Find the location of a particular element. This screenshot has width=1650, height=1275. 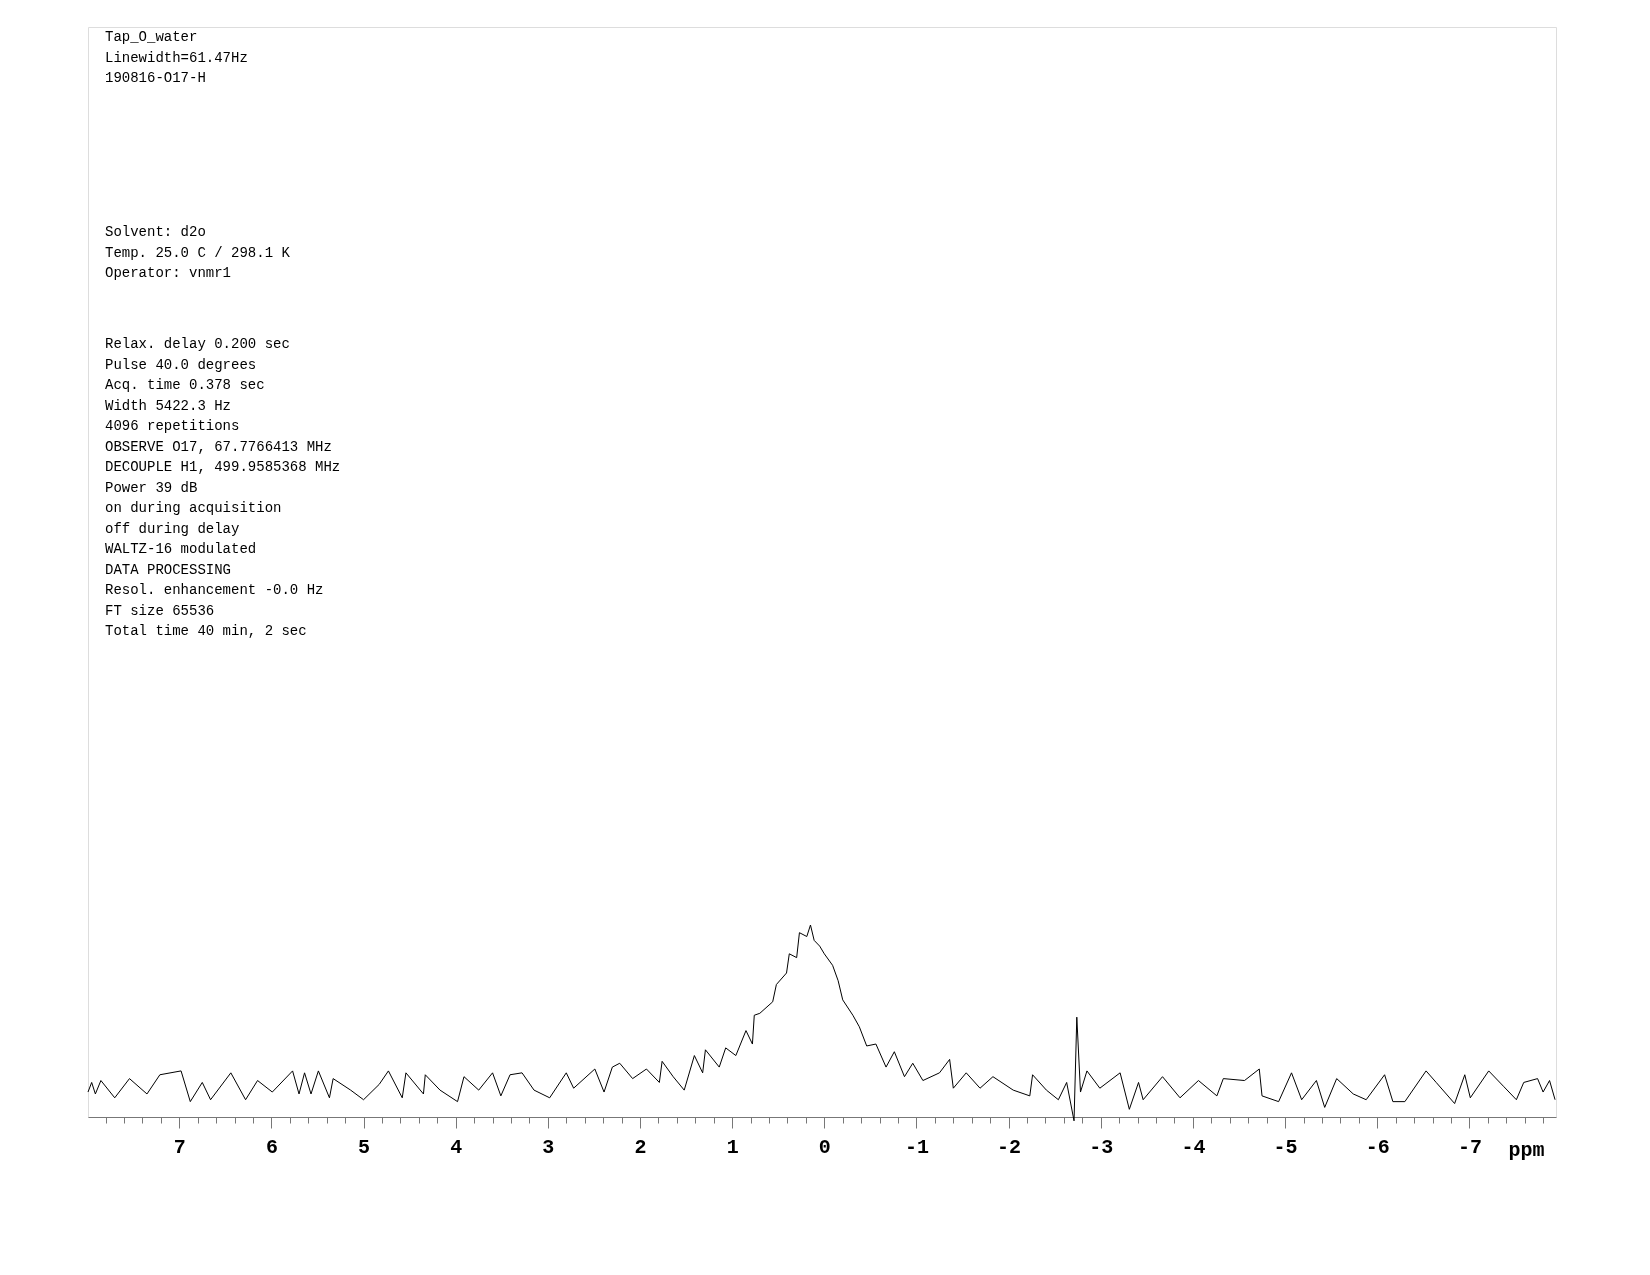

x-tick-label: 3 is located at coordinates (548, 1147).